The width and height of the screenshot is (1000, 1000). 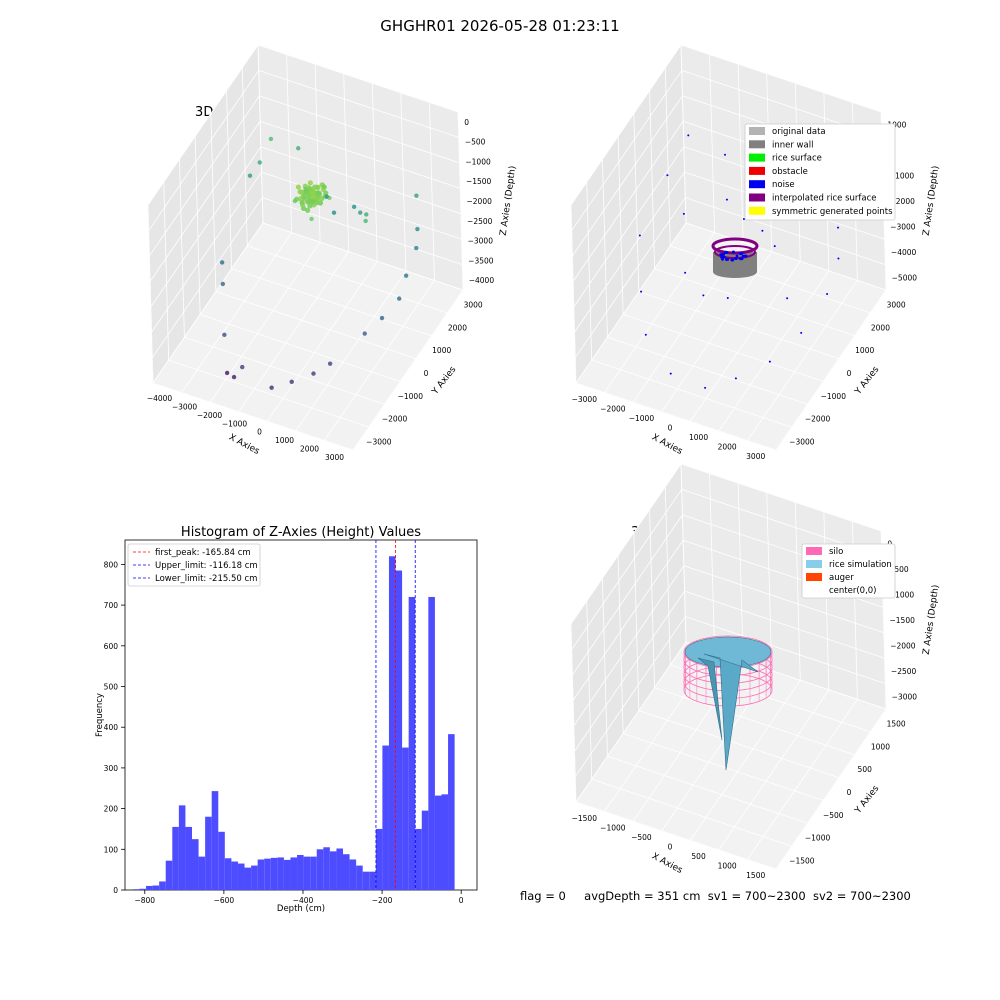 I want to click on sim-ytick: 1500, so click(x=896, y=723).